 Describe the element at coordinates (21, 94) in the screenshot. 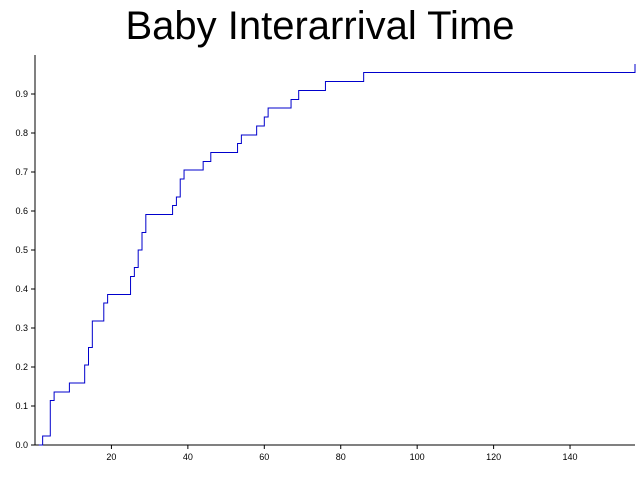

I see `y-tick-label: 0.9` at that location.